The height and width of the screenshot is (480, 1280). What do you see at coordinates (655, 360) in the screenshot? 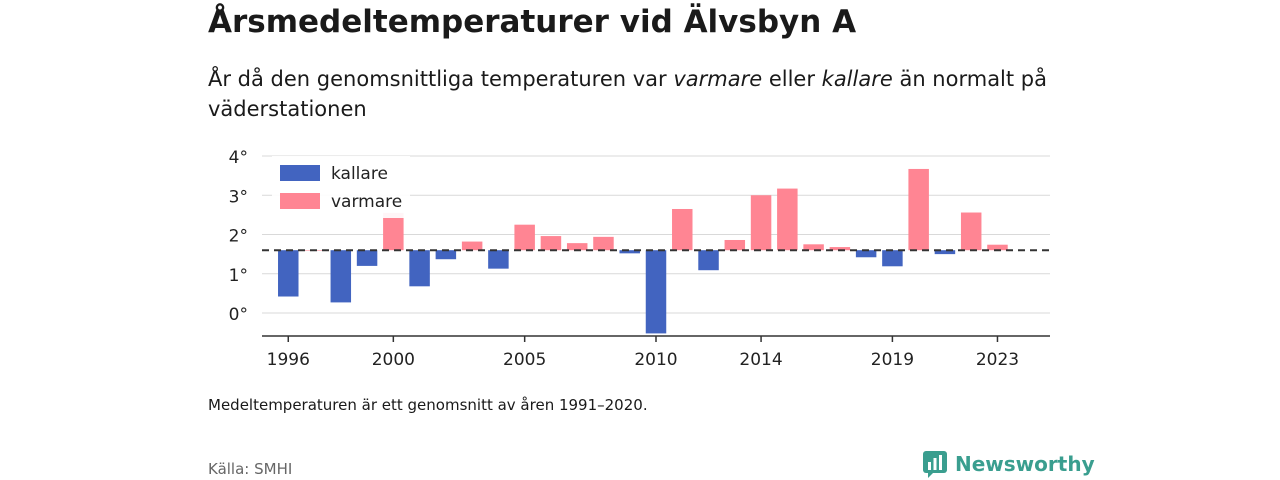
I see `x-tick-label: 2010` at bounding box center [655, 360].